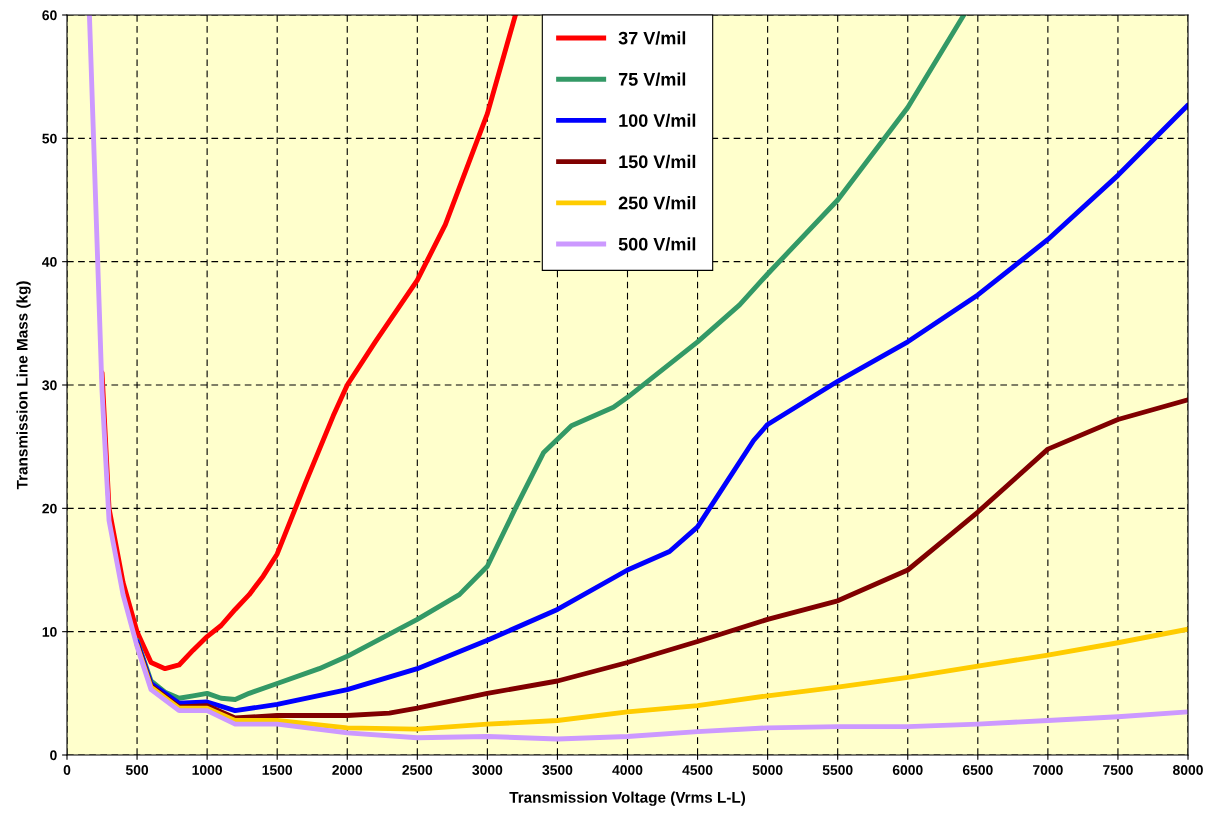  I want to click on legend-label: 75 V/mil, so click(652, 79).